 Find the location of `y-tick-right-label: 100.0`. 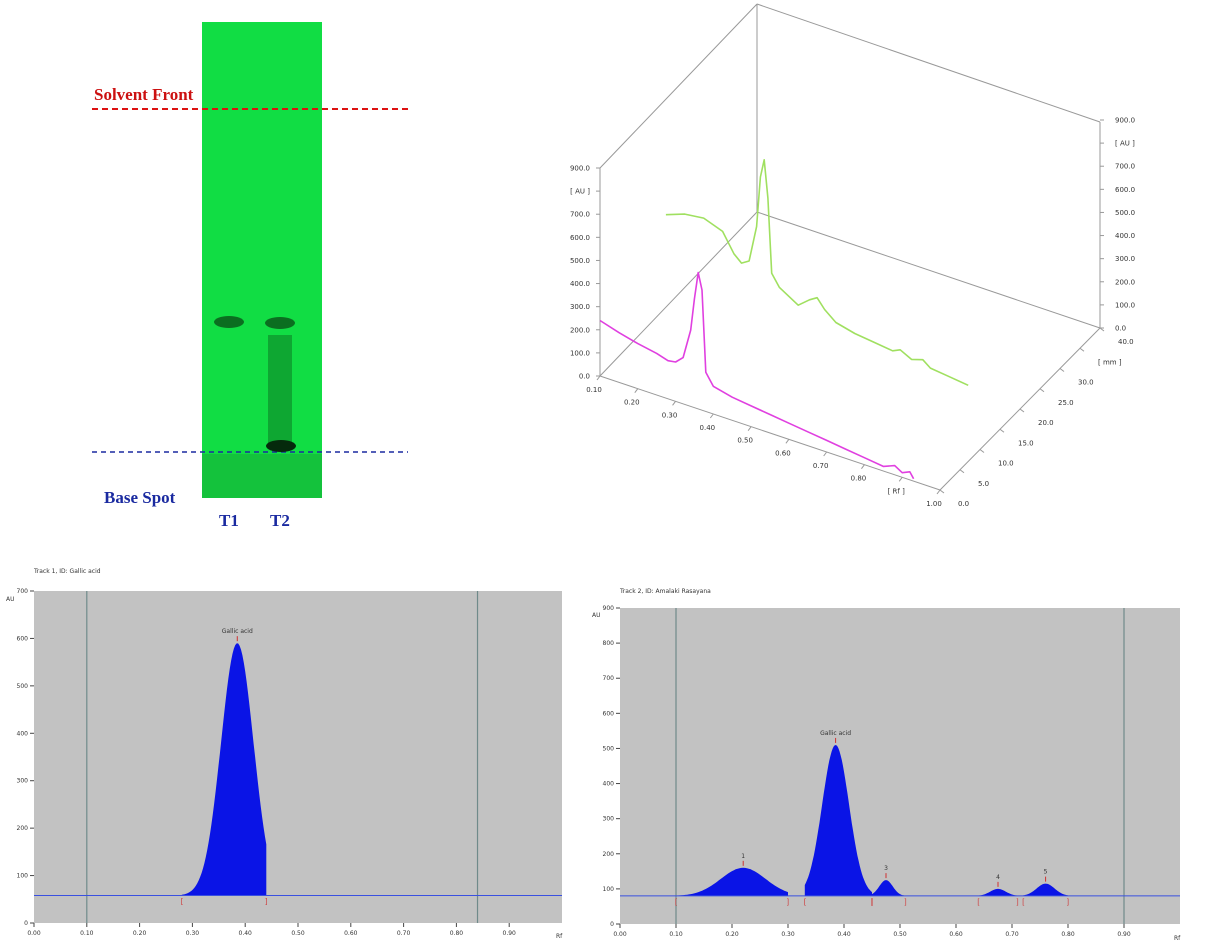

y-tick-right-label: 100.0 is located at coordinates (1125, 305).